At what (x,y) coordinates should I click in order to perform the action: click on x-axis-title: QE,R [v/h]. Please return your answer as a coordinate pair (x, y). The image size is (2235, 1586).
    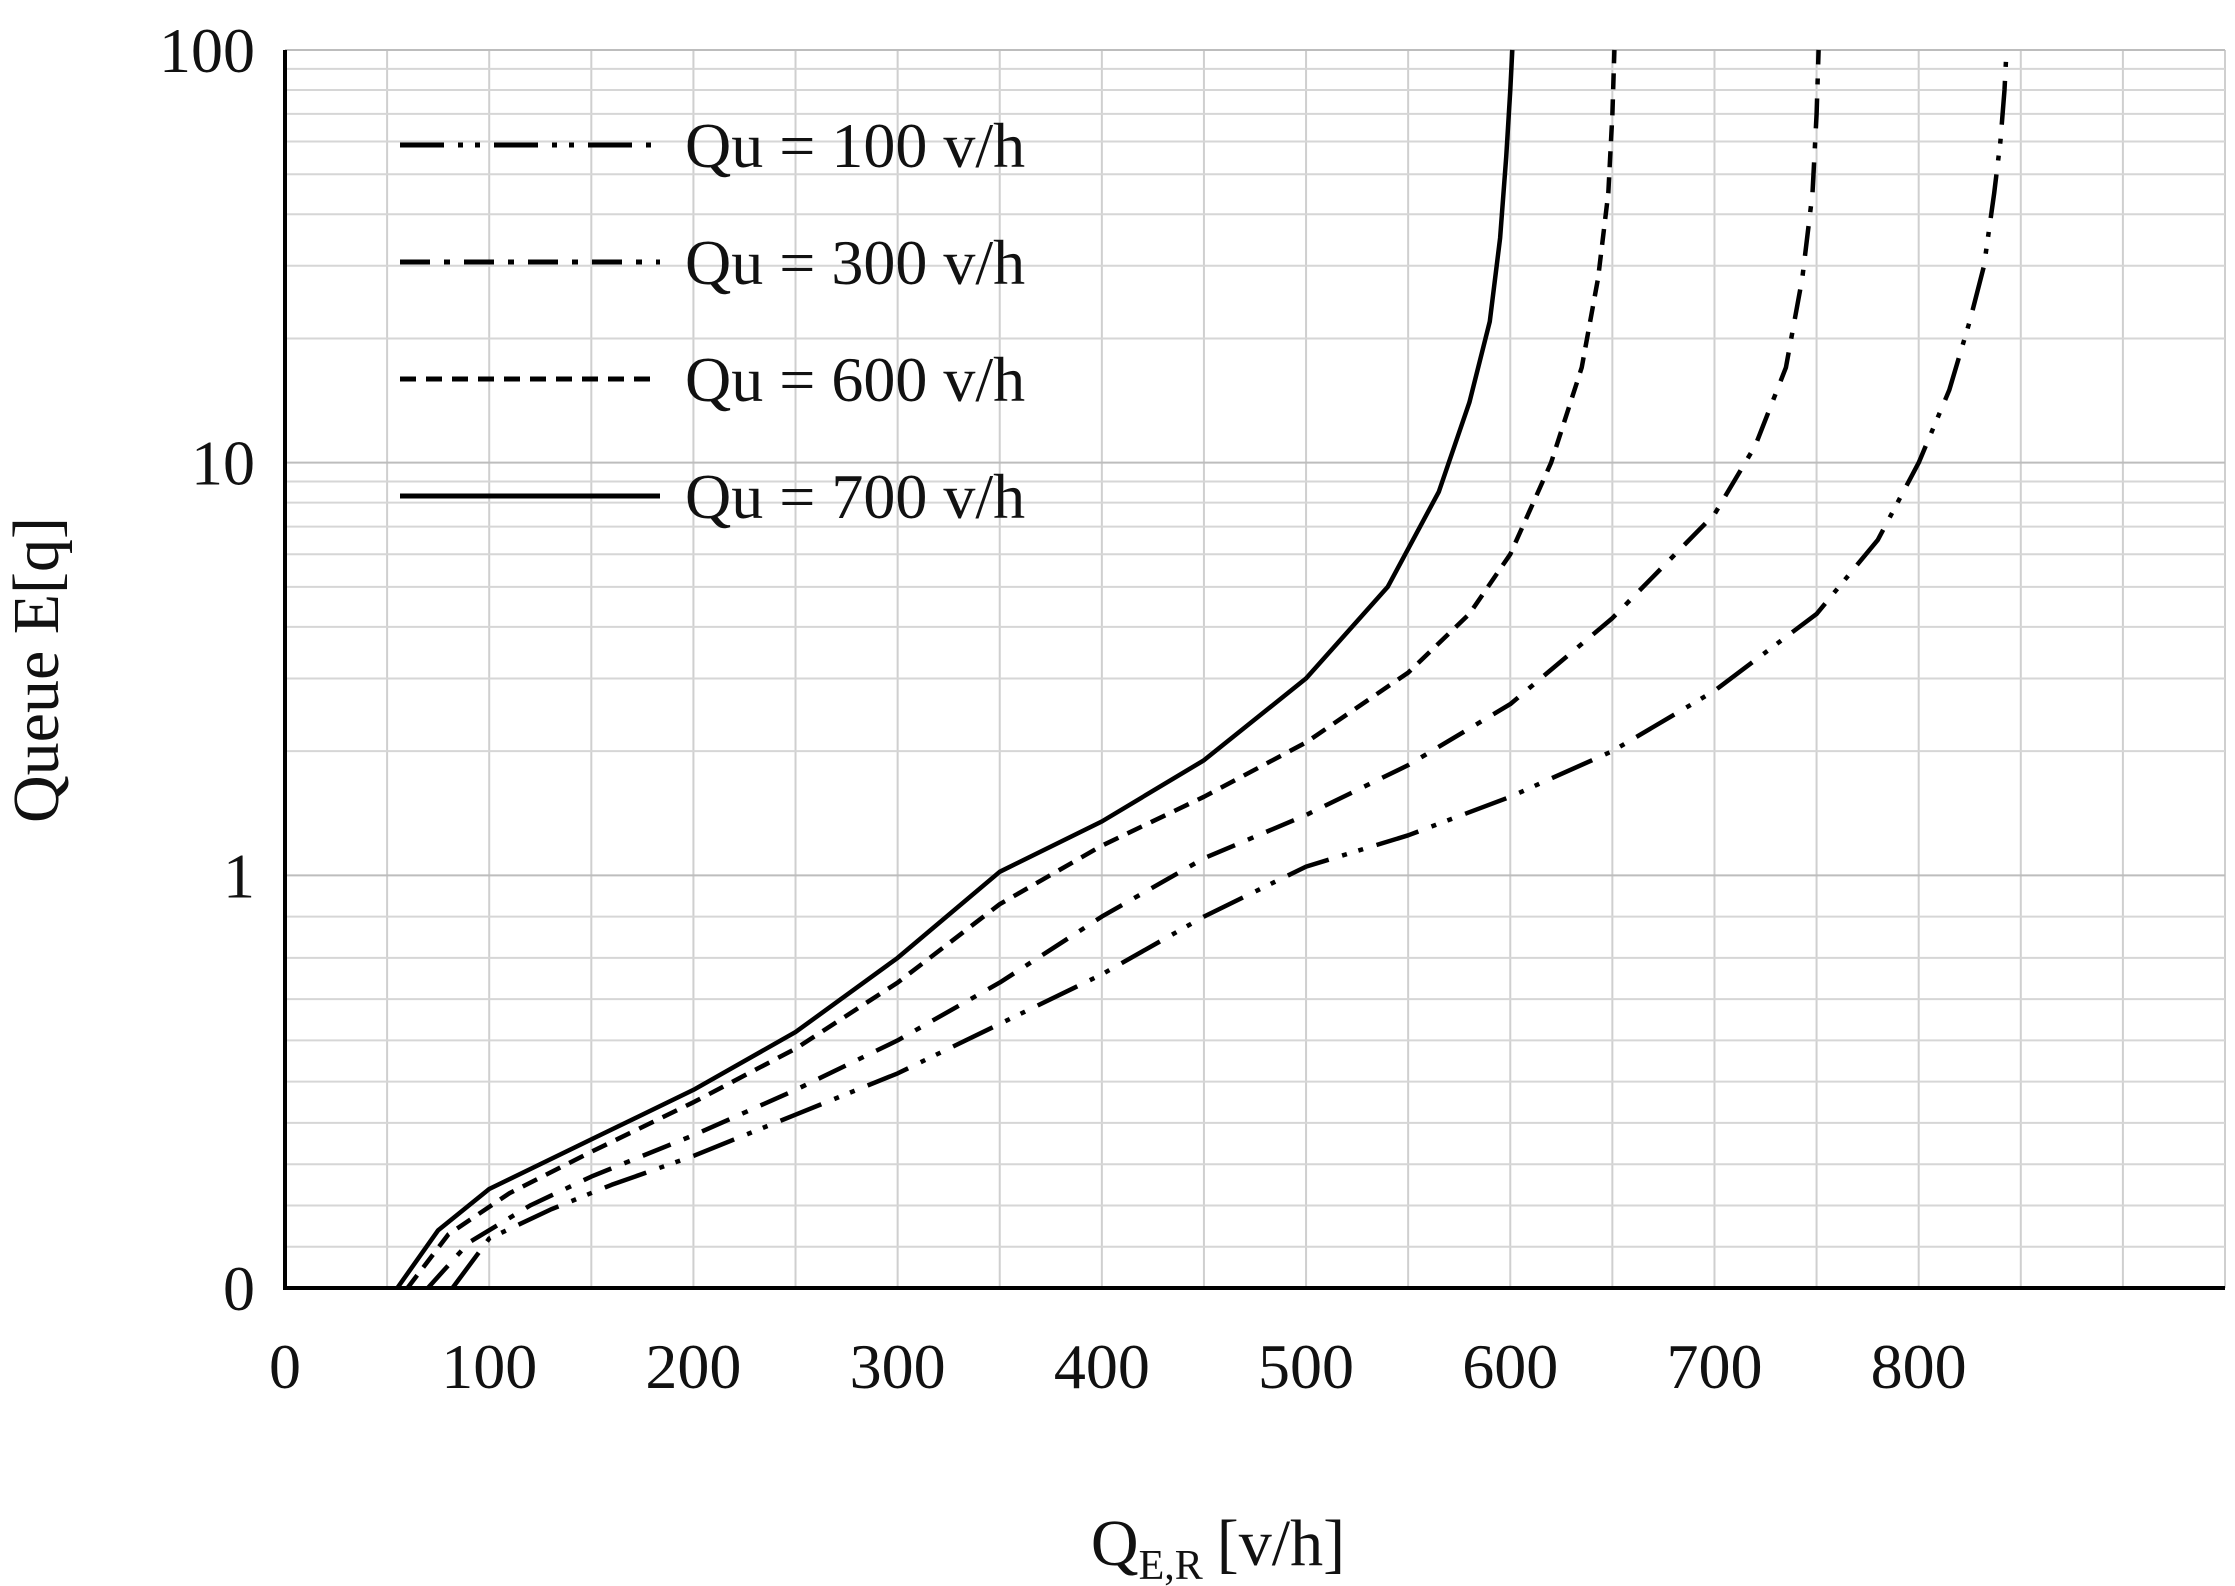
    Looking at the image, I should click on (1218, 1546).